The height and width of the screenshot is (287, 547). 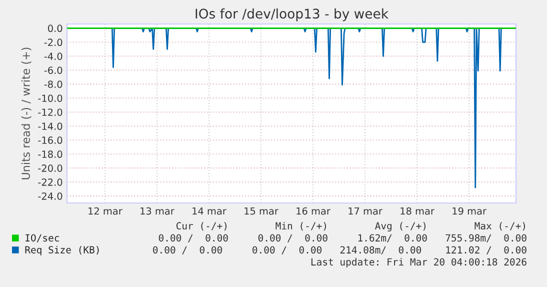 I want to click on y-tick-label: -12.0, so click(x=50, y=112).